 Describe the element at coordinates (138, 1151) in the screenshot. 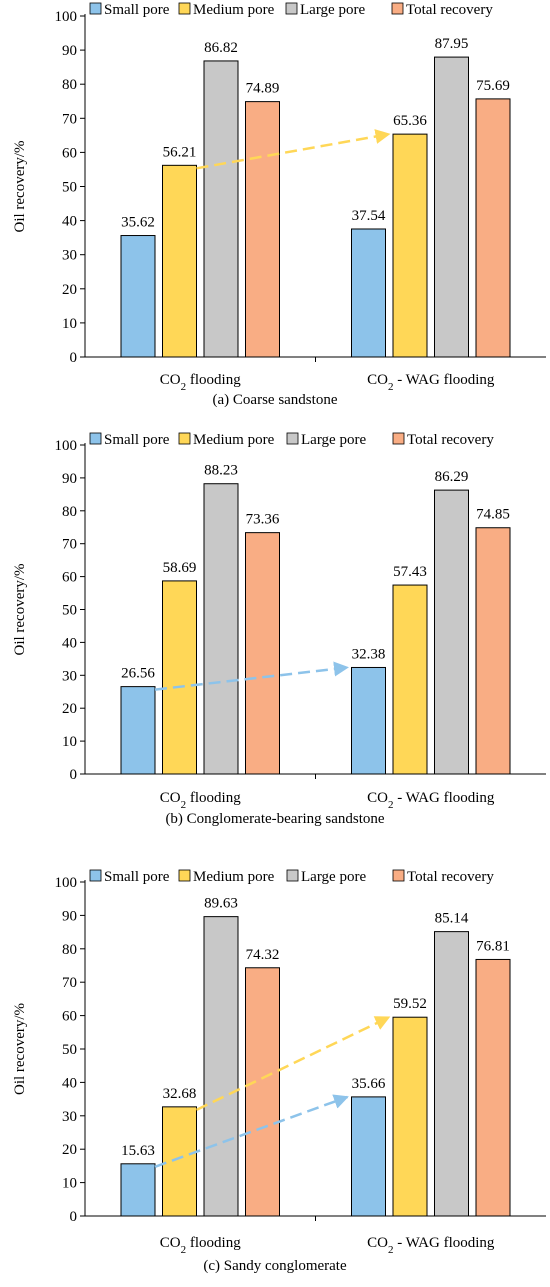

I see `data-label: 15.63` at that location.